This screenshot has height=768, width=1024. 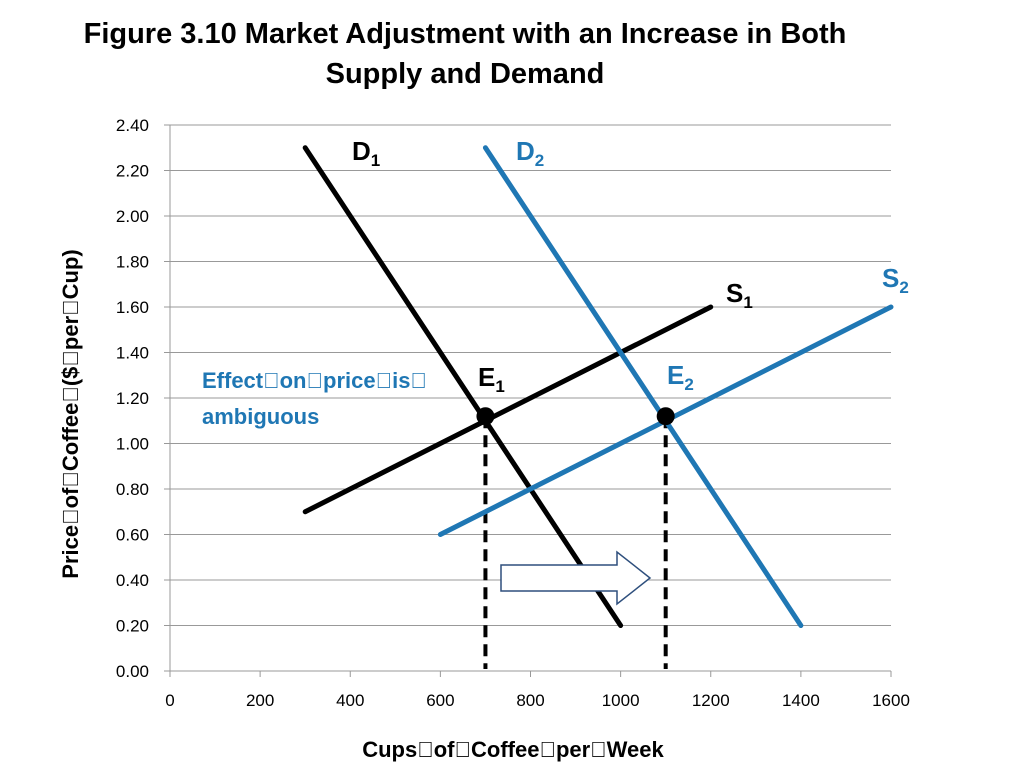 I want to click on label-s1: S1, so click(x=739, y=295).